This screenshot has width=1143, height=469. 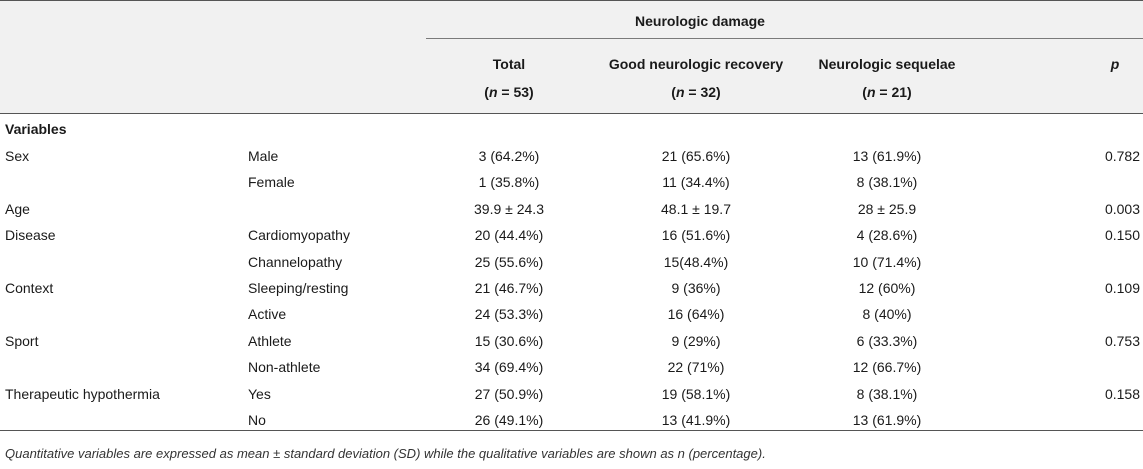 What do you see at coordinates (298, 288) in the screenshot?
I see `row-level: Sleeping/resting` at bounding box center [298, 288].